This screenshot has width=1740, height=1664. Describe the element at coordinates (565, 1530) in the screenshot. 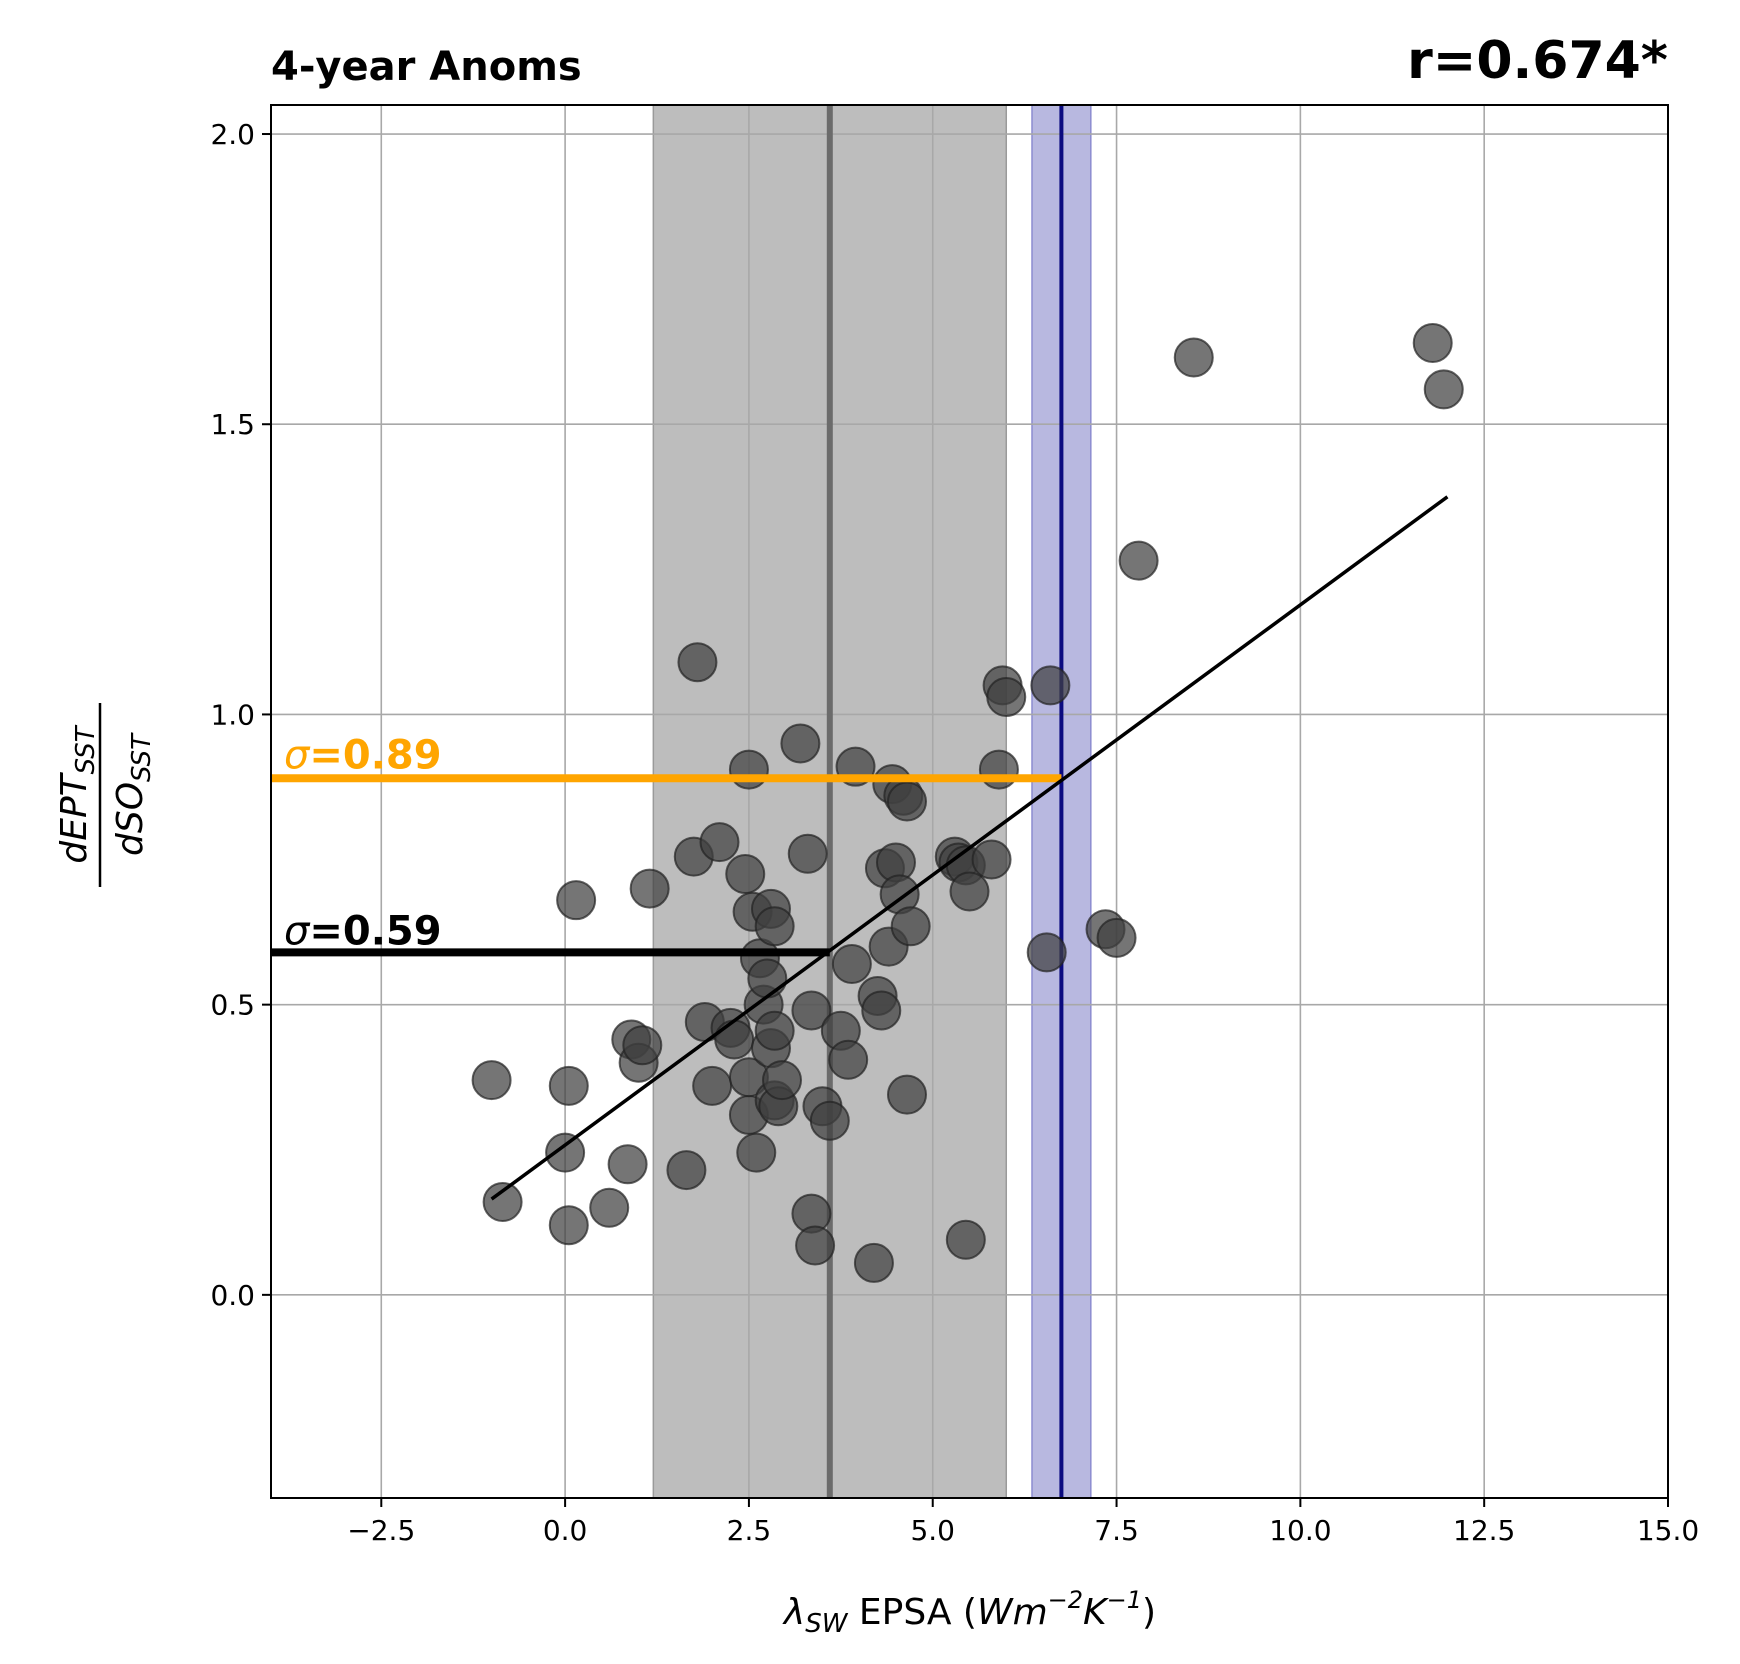

I see `x-tick-label-1: 0.0` at that location.